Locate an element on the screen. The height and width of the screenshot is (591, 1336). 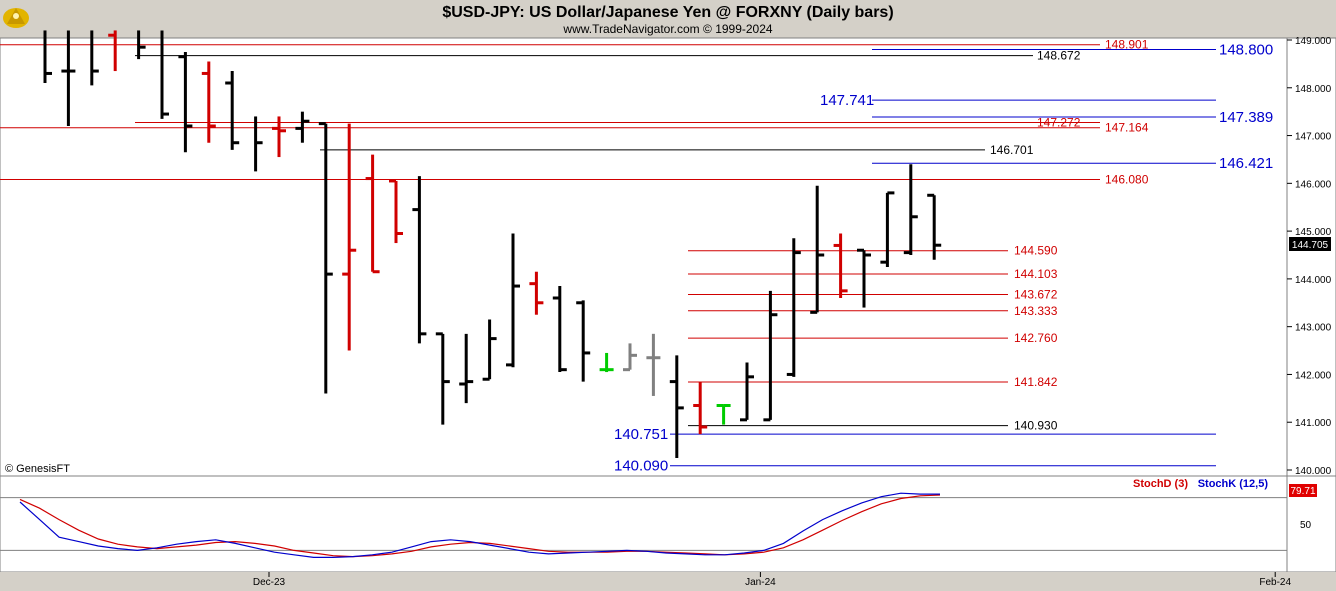
price-tick-label: 147.000 is located at coordinates (1313, 137).